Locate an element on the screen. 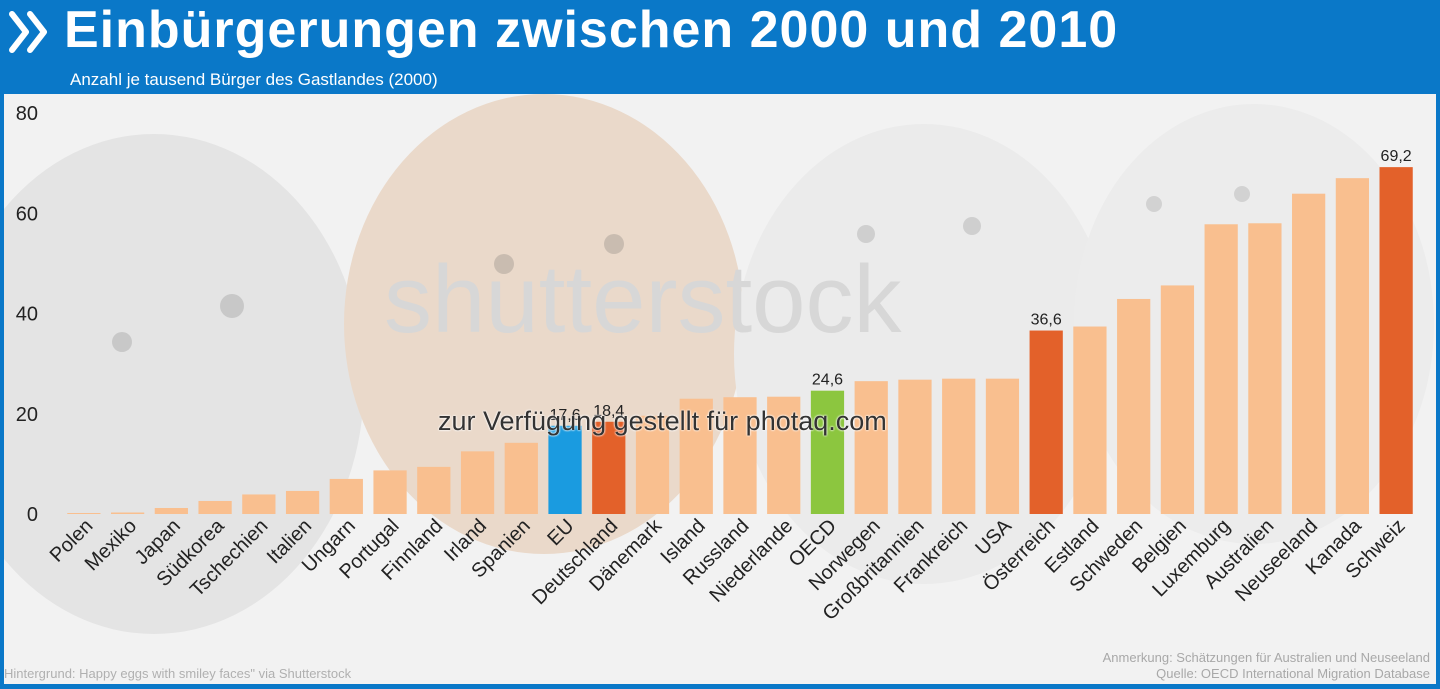 This screenshot has height=689, width=1440. bar-italien is located at coordinates (302, 502).